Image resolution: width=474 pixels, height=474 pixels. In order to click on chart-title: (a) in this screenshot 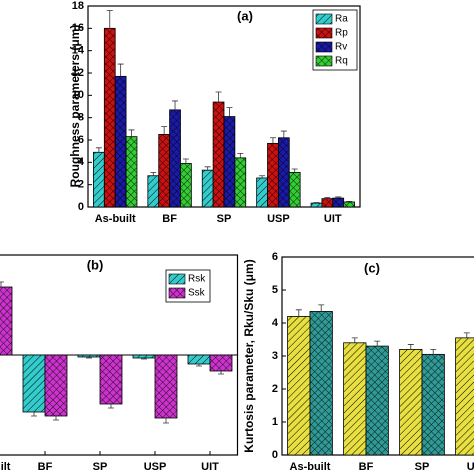, I will do `click(245, 15)`.